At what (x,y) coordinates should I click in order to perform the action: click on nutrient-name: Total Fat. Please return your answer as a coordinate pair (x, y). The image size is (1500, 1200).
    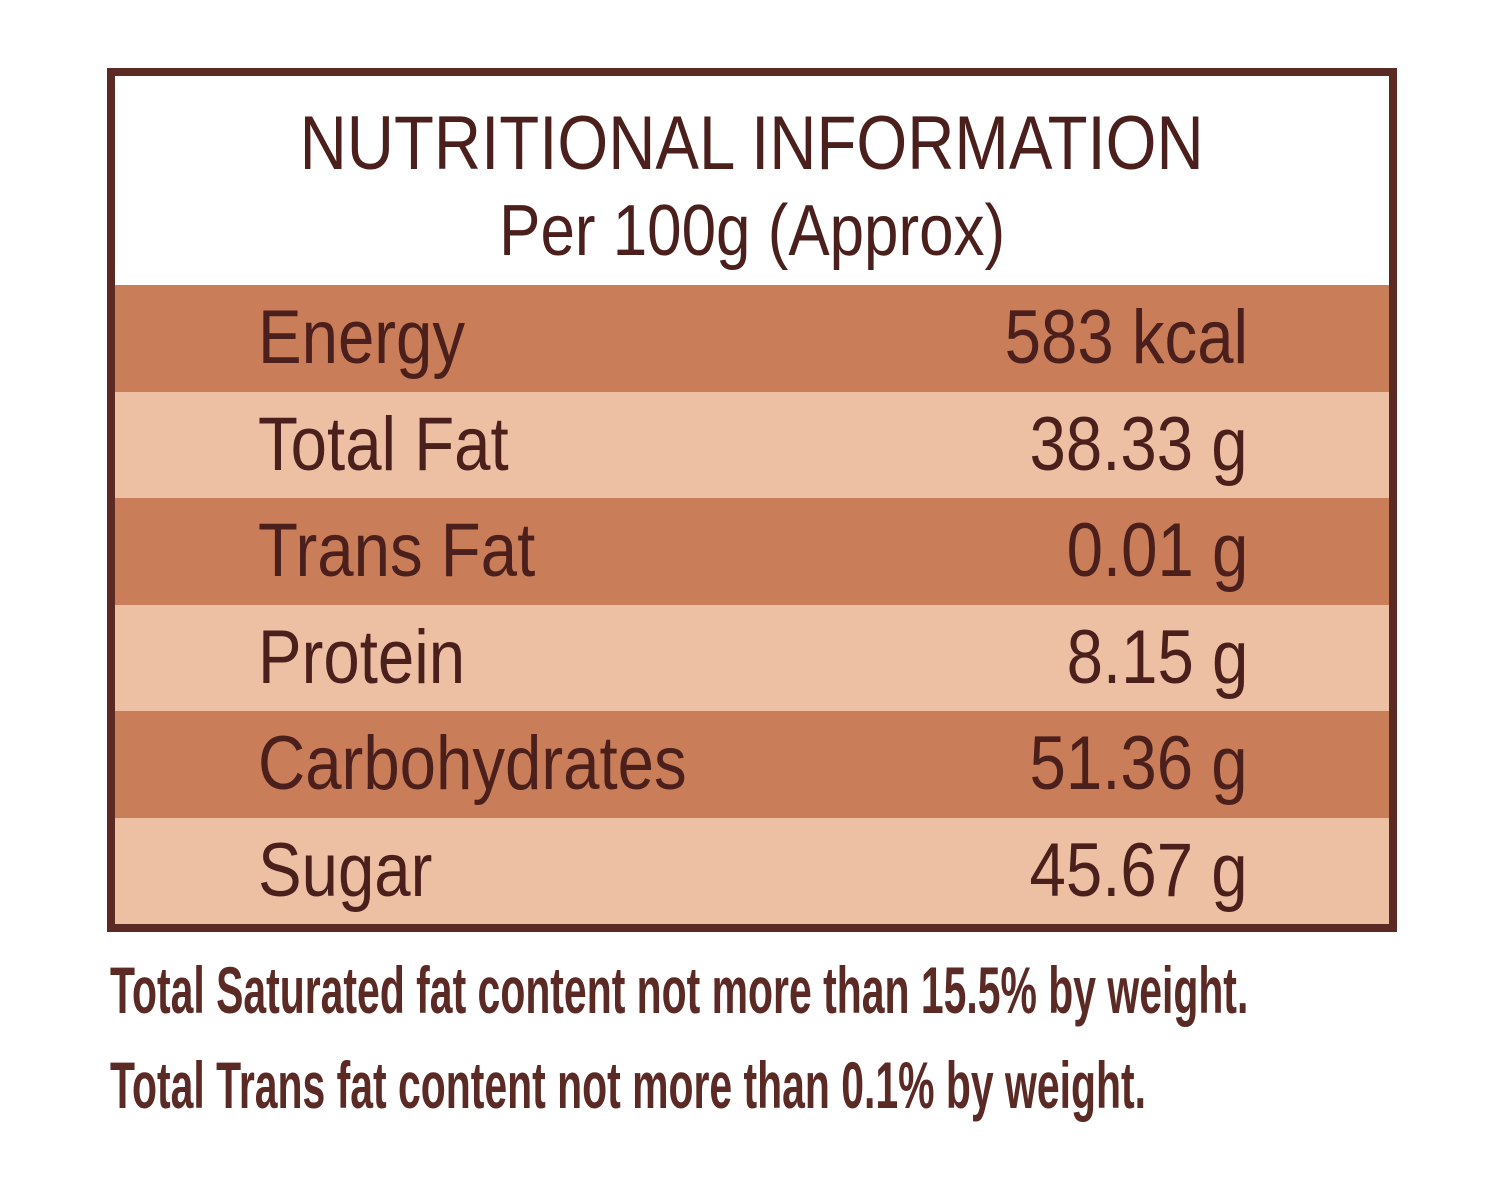
    Looking at the image, I should click on (383, 444).